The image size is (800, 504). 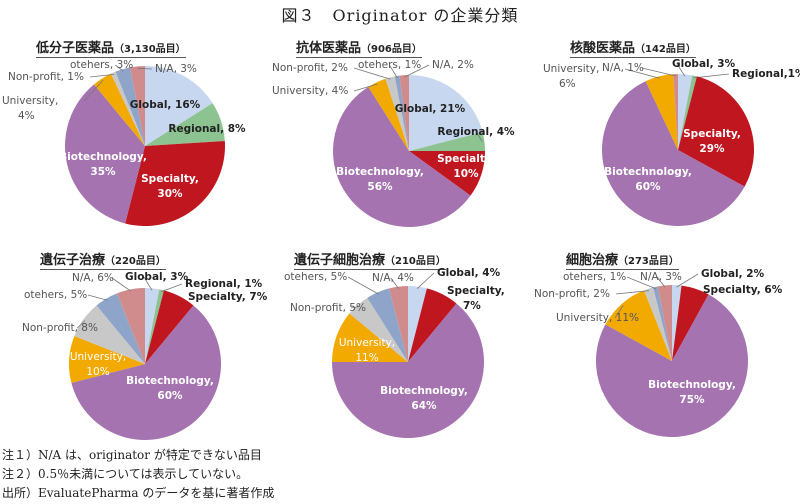 What do you see at coordinates (170, 186) in the screenshot?
I see `slice-label-specialty: Specialty, 30%` at bounding box center [170, 186].